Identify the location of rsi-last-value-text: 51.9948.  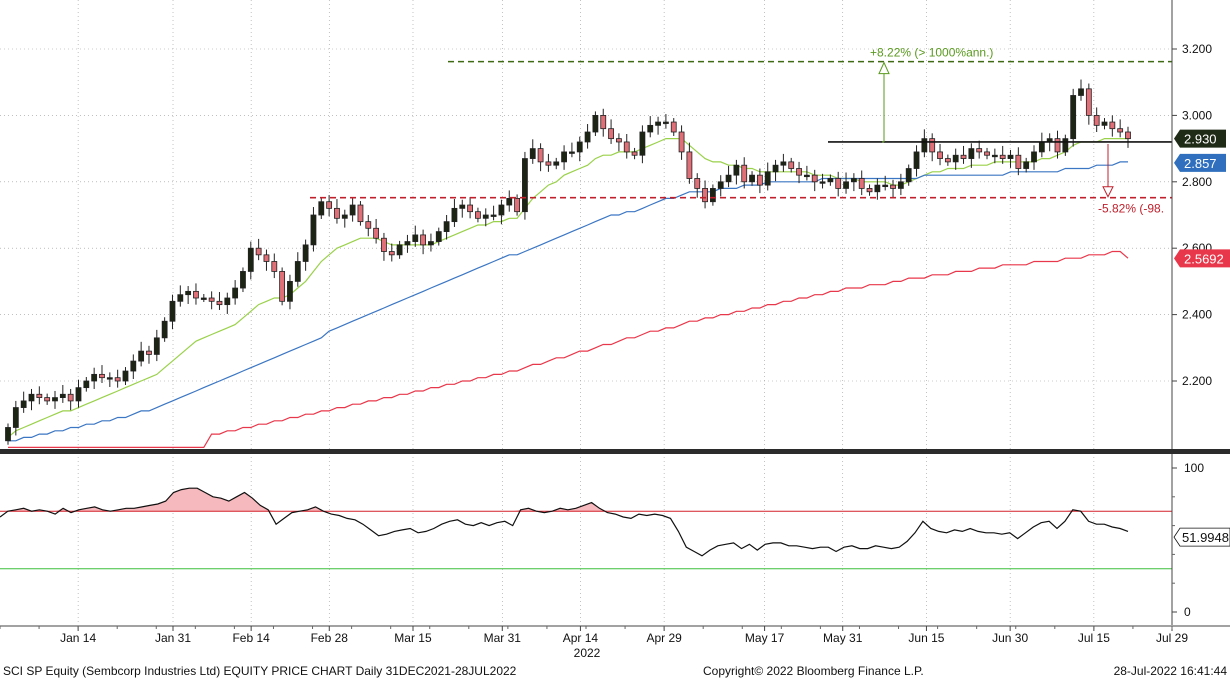
(1205, 537).